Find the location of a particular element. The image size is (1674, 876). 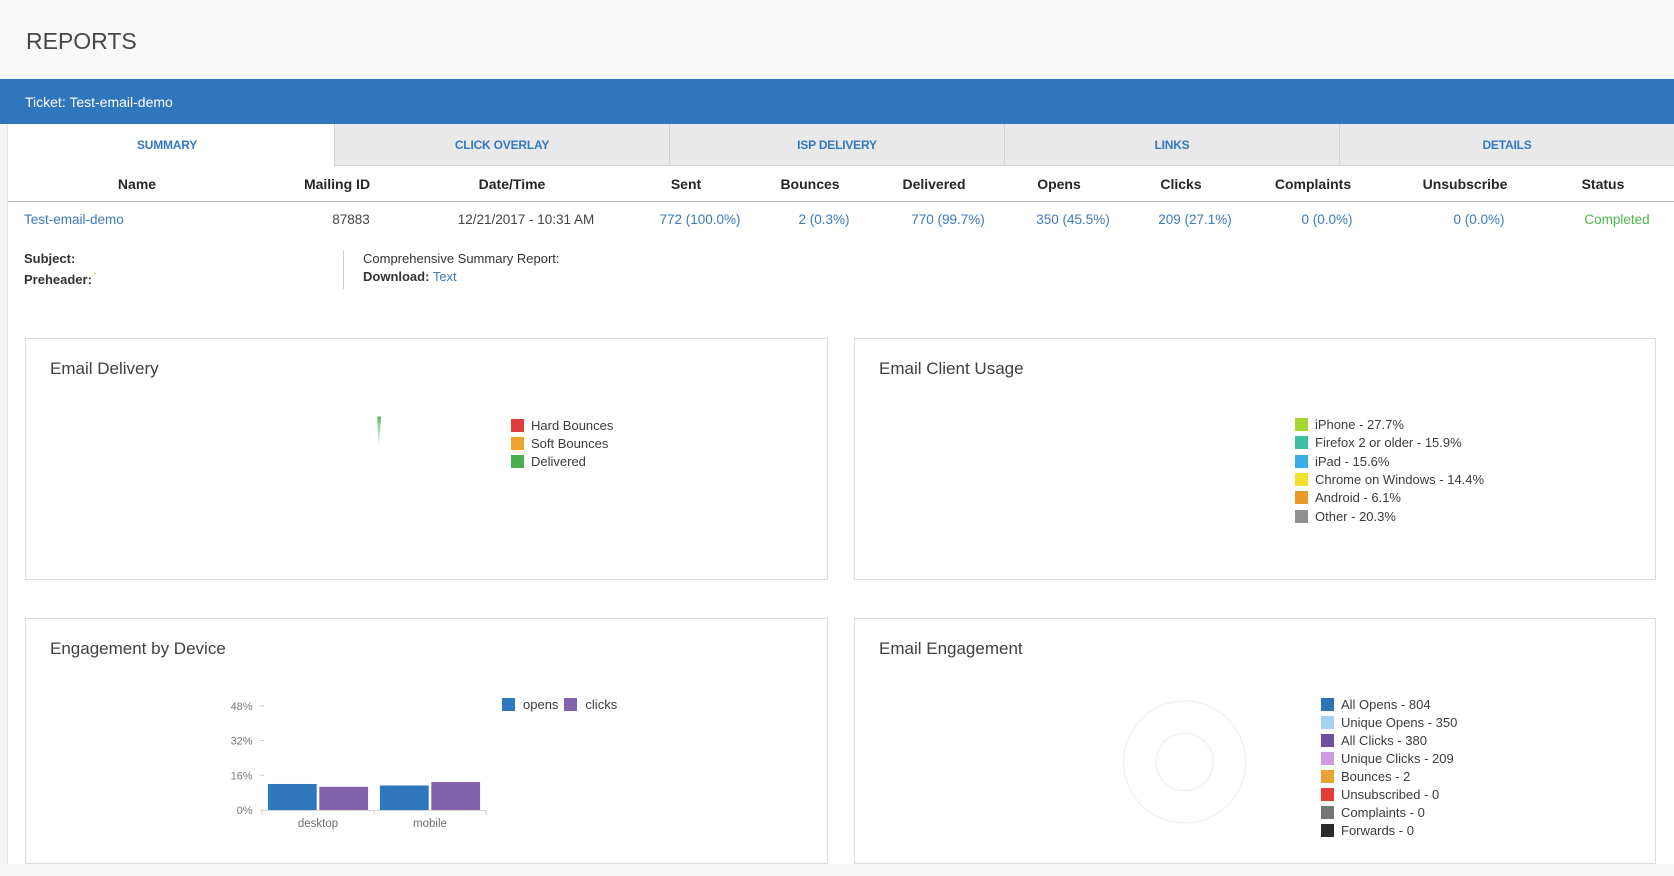

legend-label: iPad - 15.6% is located at coordinates (1352, 461).